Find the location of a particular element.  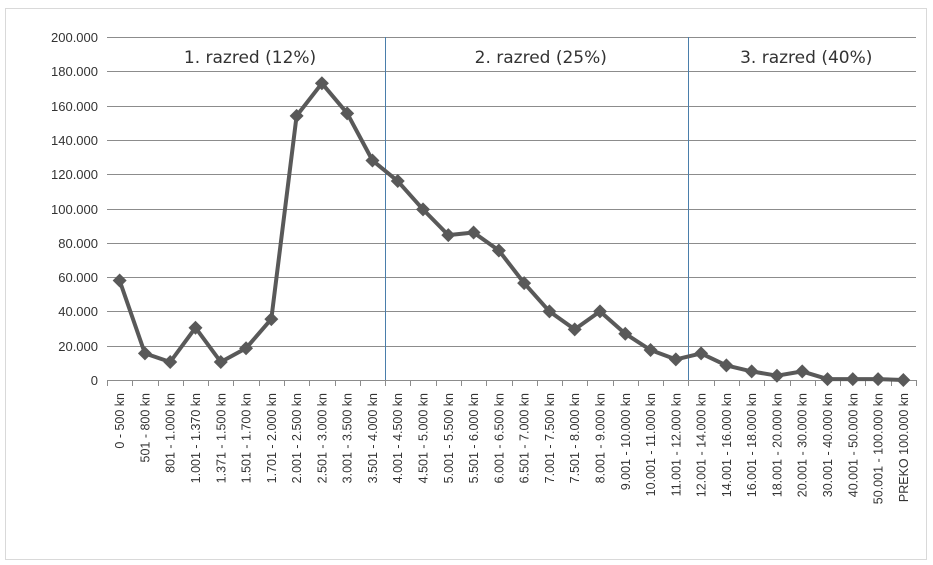

x-tick-label: 501 - 800 kn is located at coordinates (145, 428).